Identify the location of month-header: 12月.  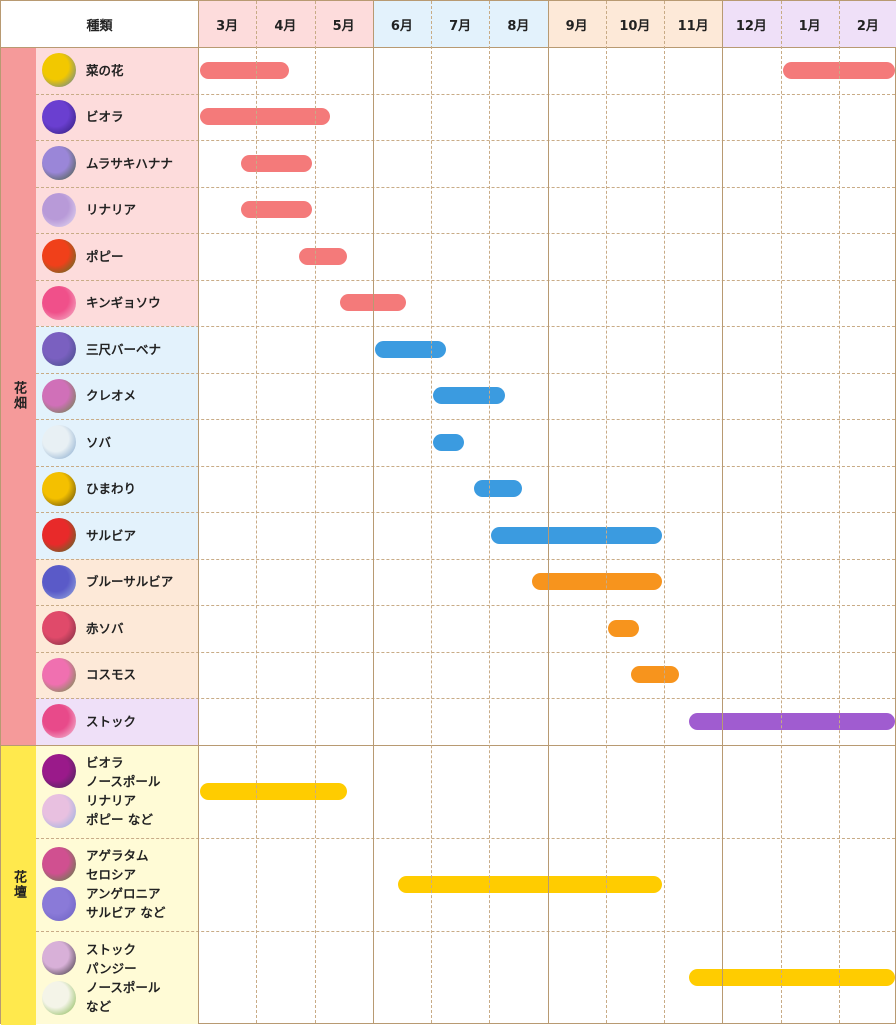
(751, 24).